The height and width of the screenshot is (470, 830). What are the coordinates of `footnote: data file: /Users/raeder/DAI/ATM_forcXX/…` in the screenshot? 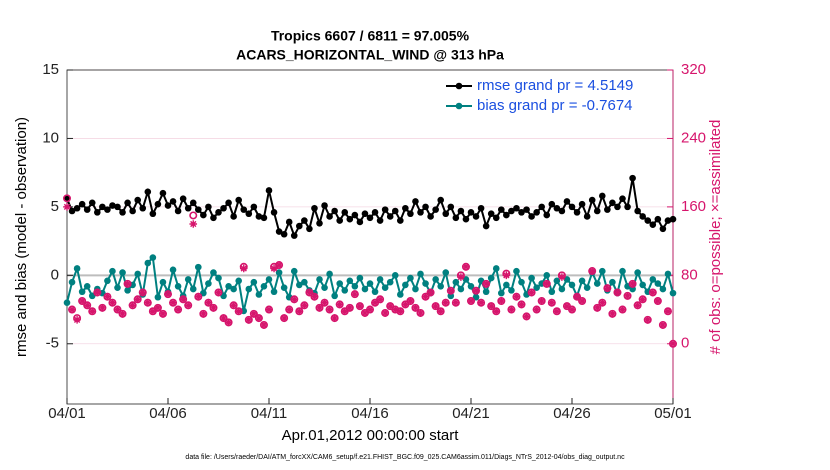 It's located at (405, 457).